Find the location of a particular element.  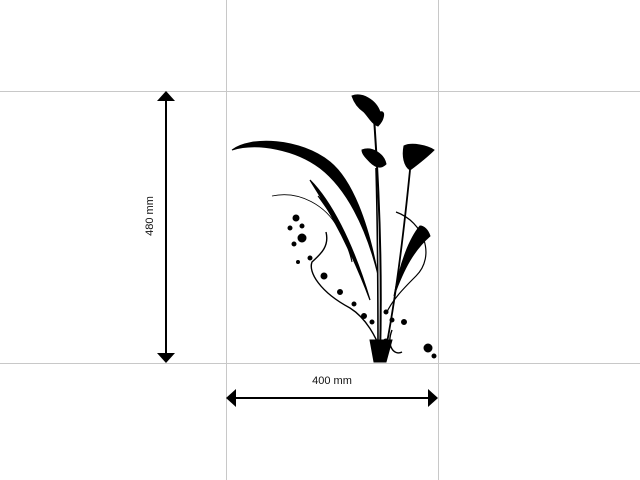

guide-line-bottom is located at coordinates (320, 363).